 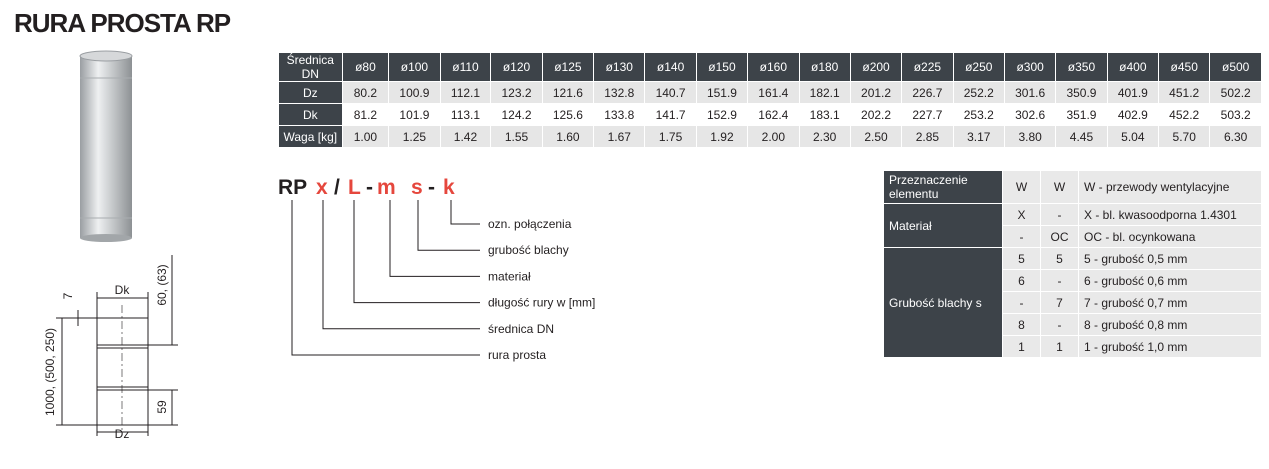 I want to click on cell: 182.1, so click(x=824, y=92).